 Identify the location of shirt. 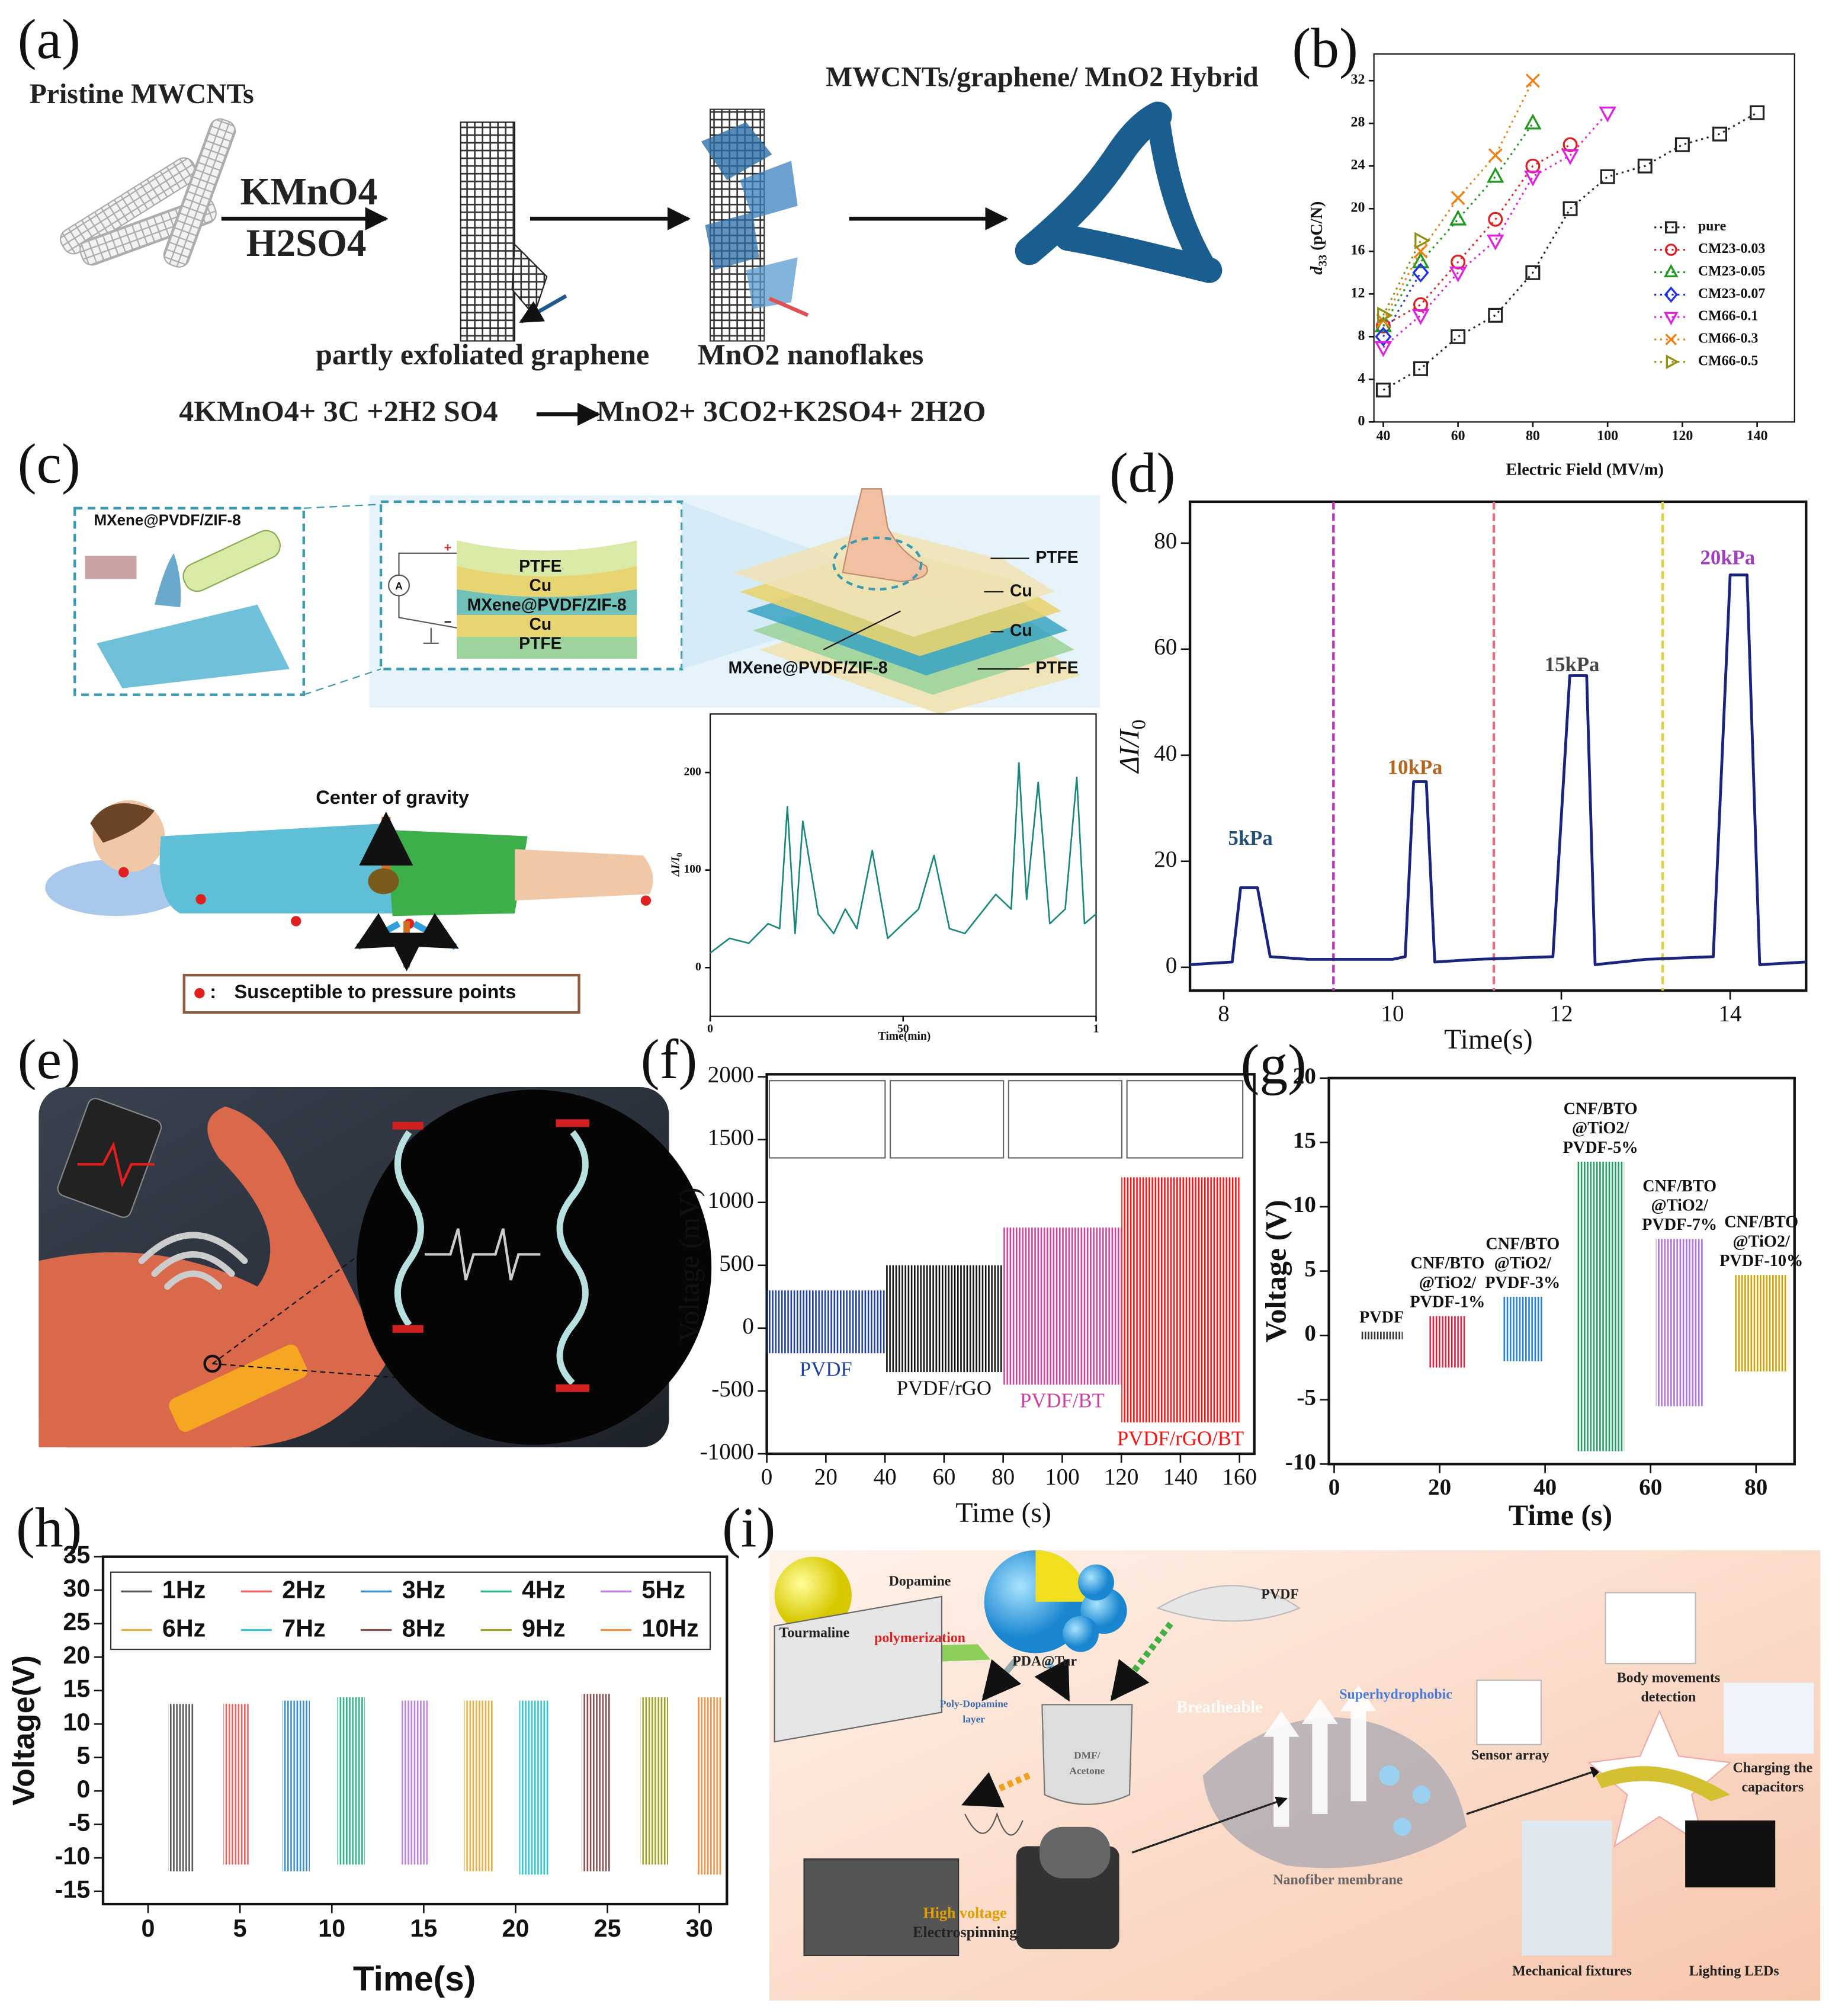
(279, 868).